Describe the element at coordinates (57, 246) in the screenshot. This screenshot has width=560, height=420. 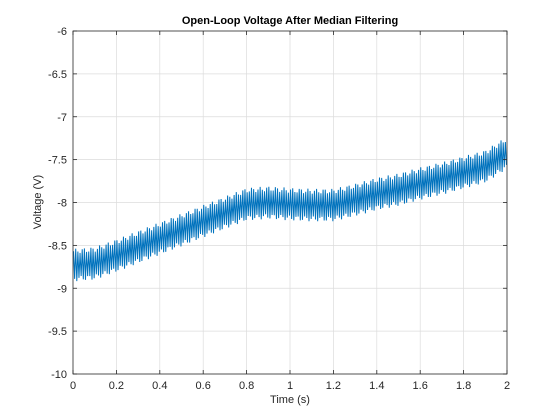
I see `y-tick-label: -8.5` at that location.